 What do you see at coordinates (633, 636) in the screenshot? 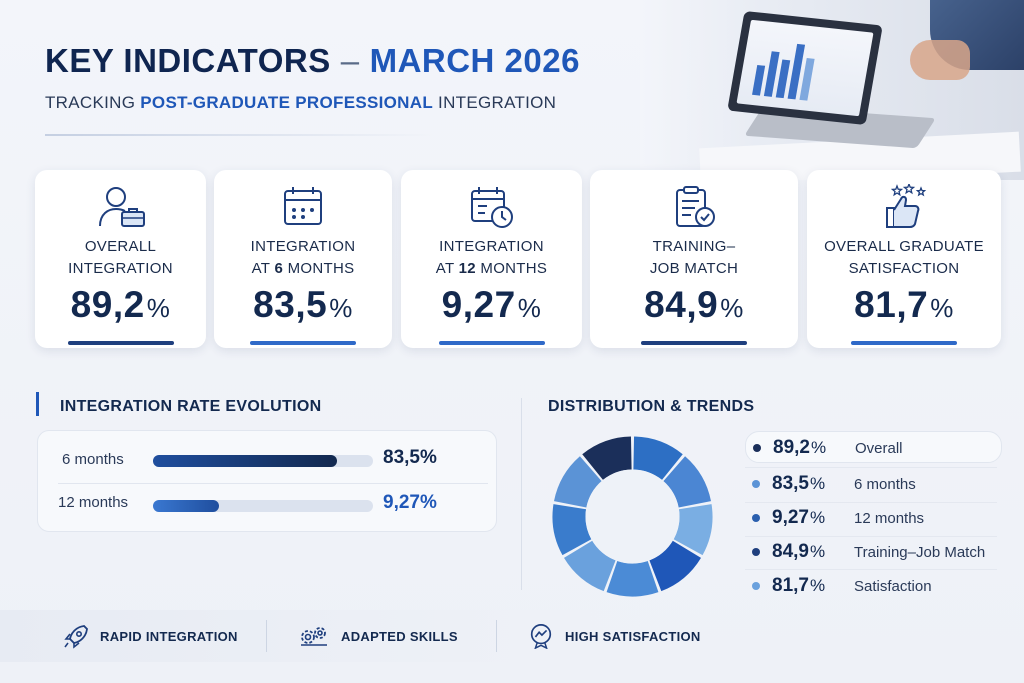
I see `footer-label: HIGH SATISFACTION` at bounding box center [633, 636].